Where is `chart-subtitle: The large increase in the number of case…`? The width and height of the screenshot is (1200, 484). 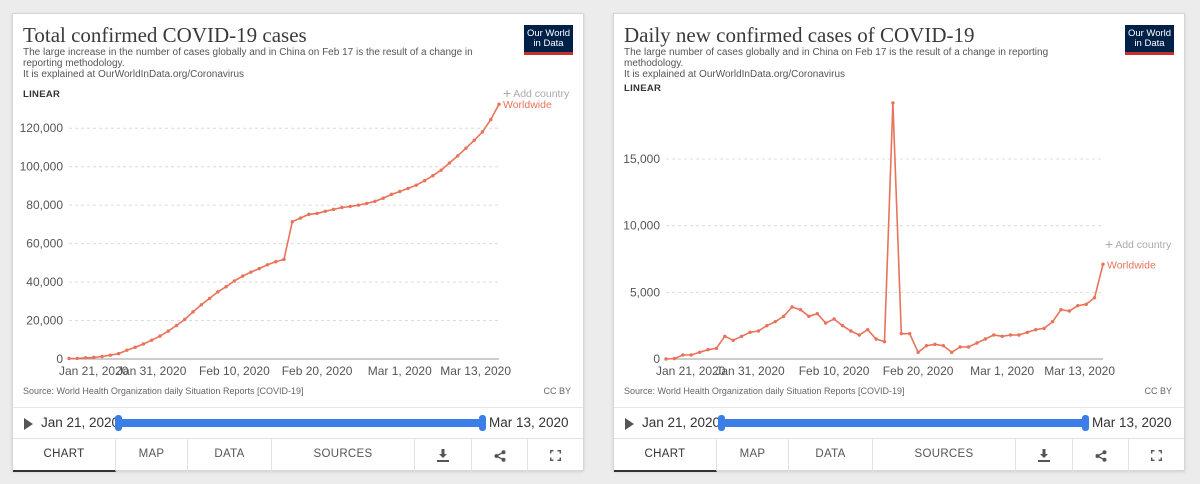
chart-subtitle: The large increase in the number of case… is located at coordinates (258, 63).